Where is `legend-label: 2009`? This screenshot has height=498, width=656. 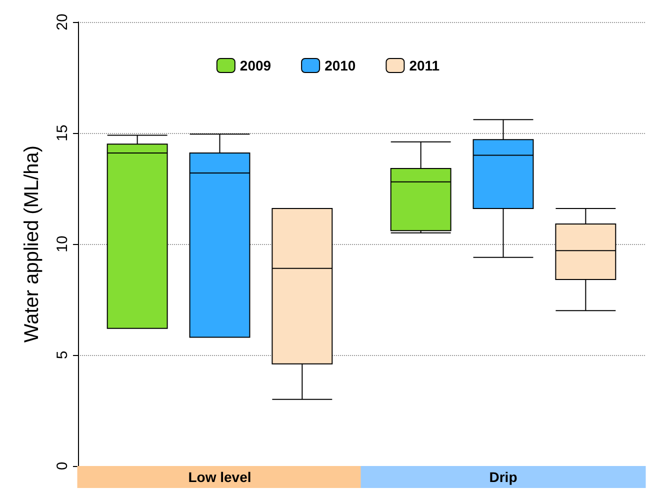 legend-label: 2009 is located at coordinates (256, 66).